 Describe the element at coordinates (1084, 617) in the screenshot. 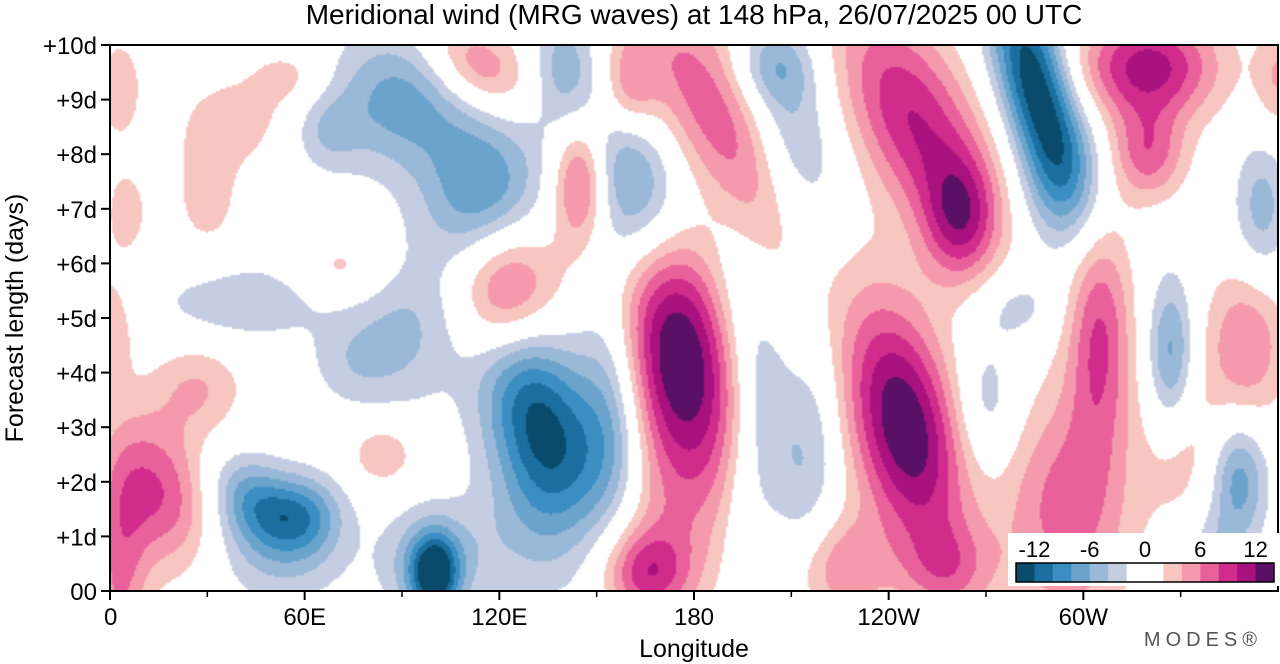

I see `x-tick-label: 60W` at that location.